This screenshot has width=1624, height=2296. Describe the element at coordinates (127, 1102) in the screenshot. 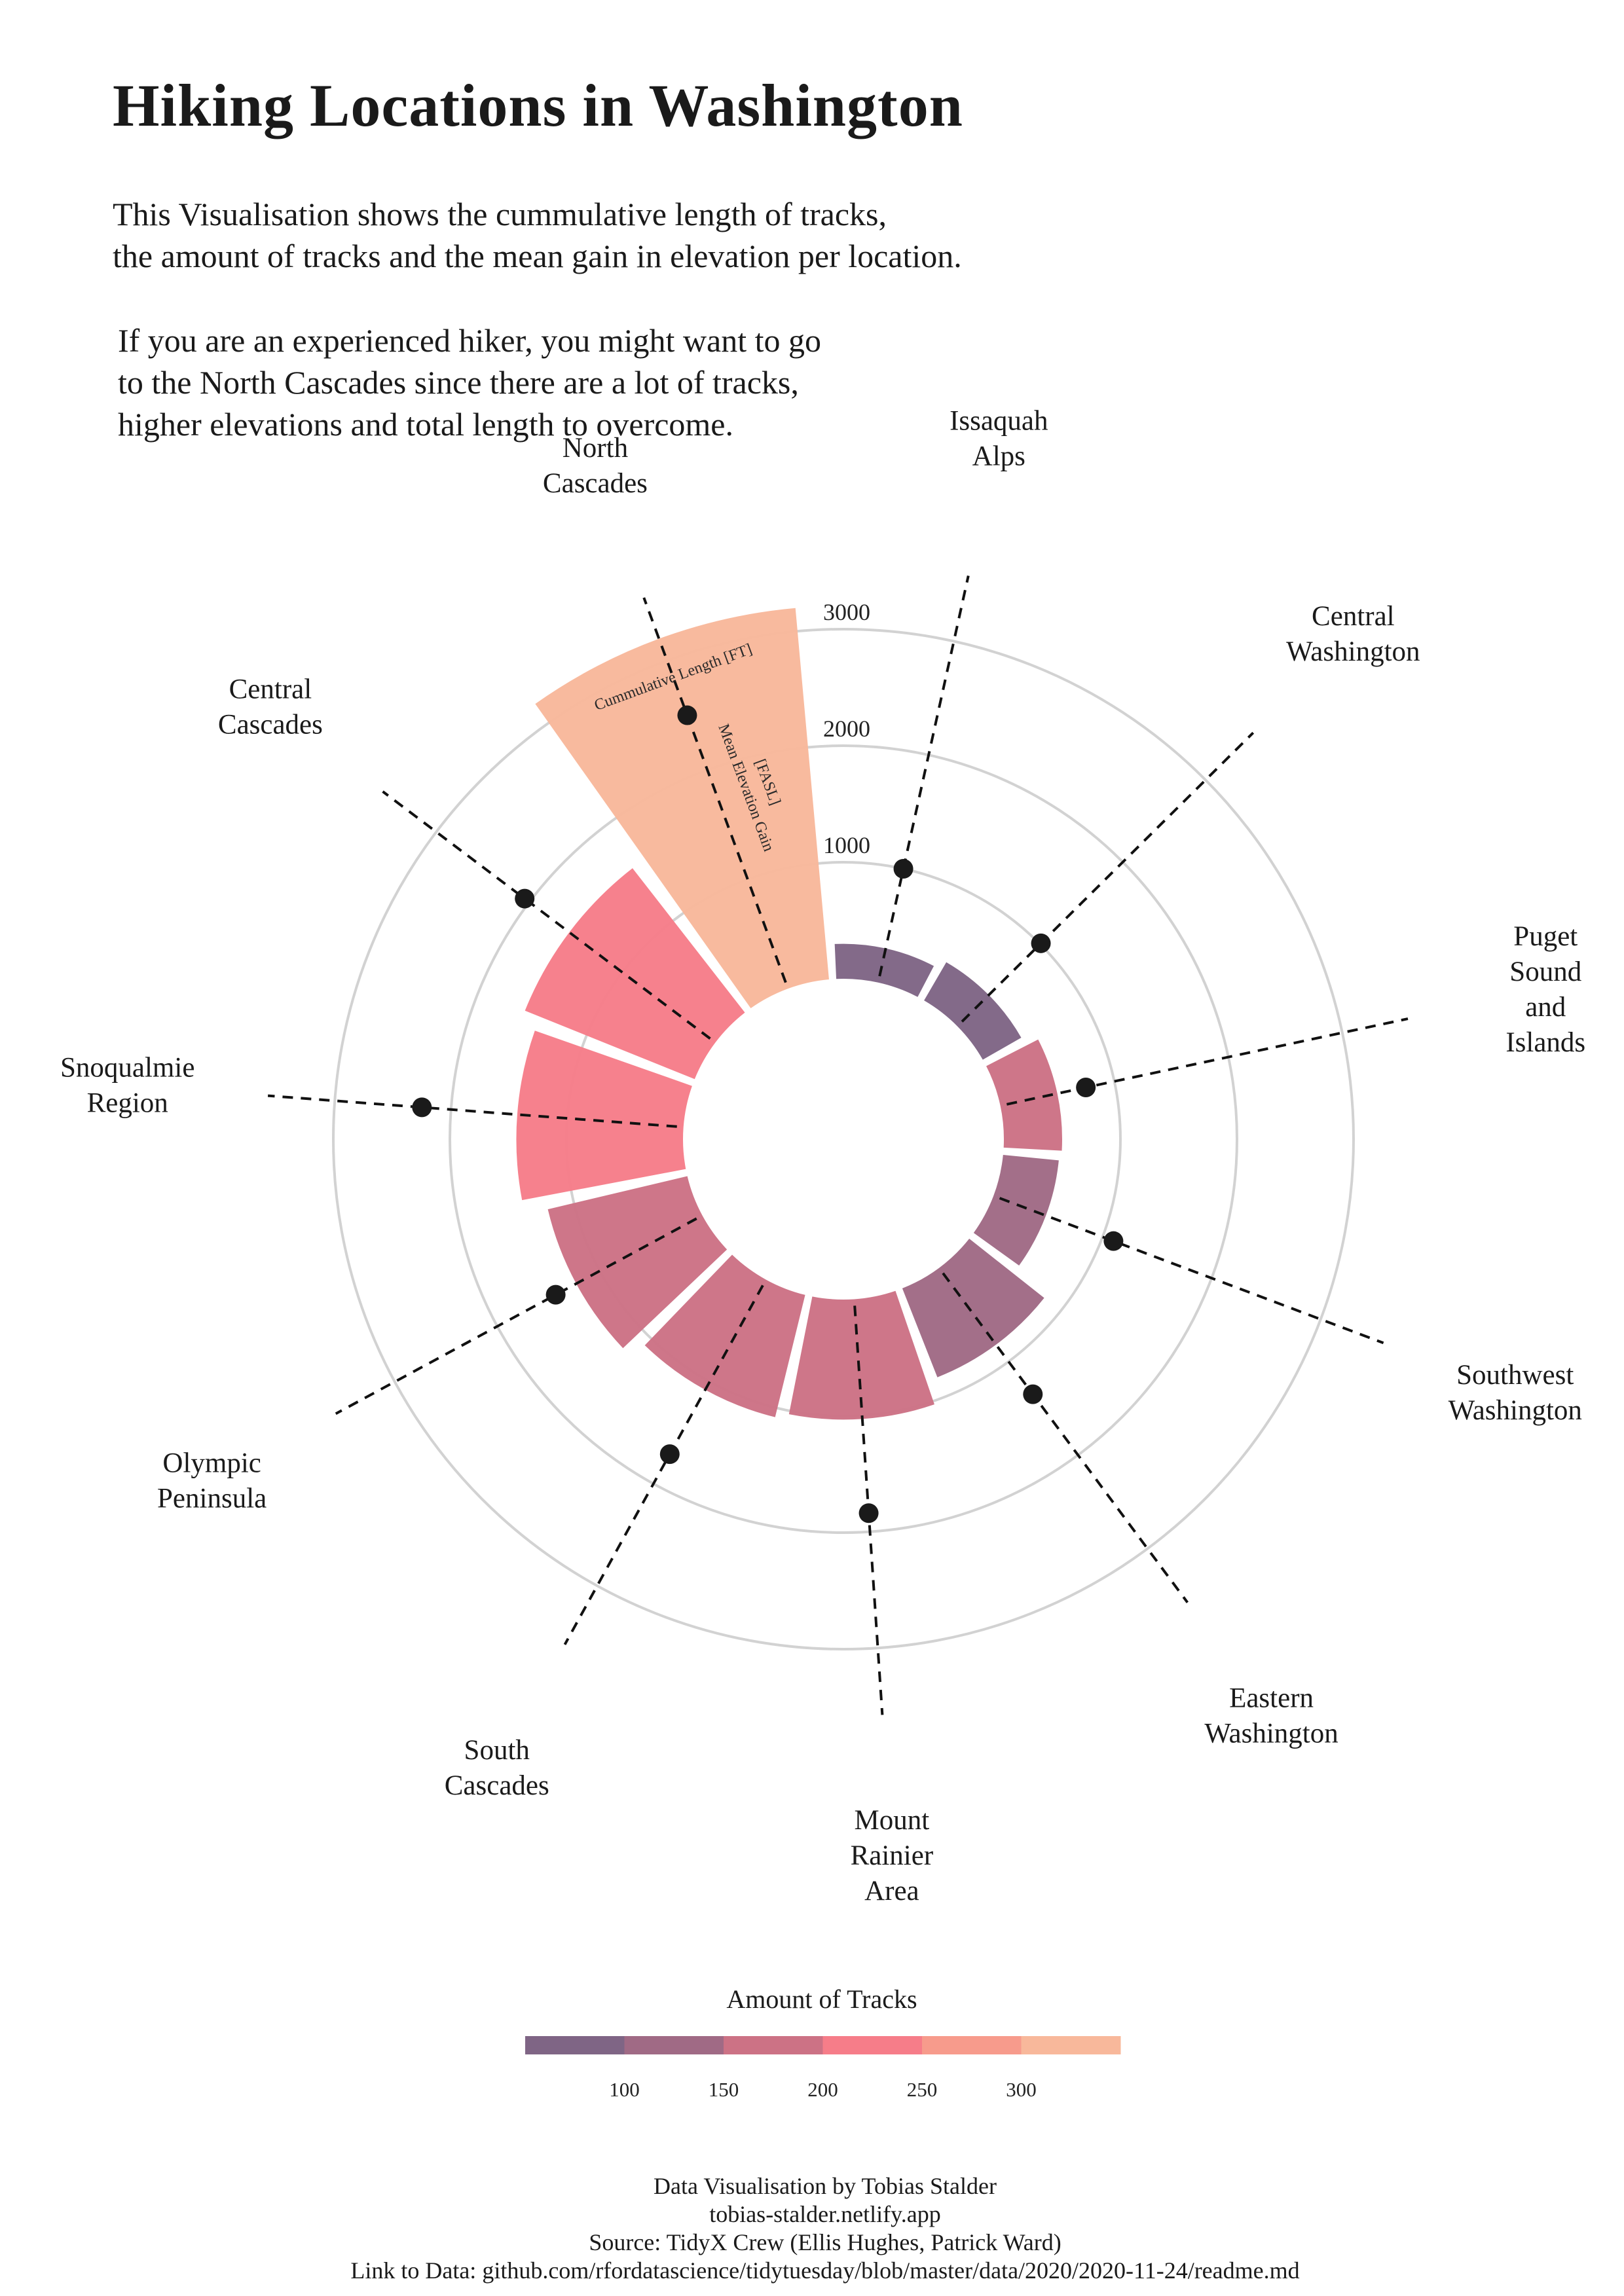

I see `category-label-line: Region` at that location.